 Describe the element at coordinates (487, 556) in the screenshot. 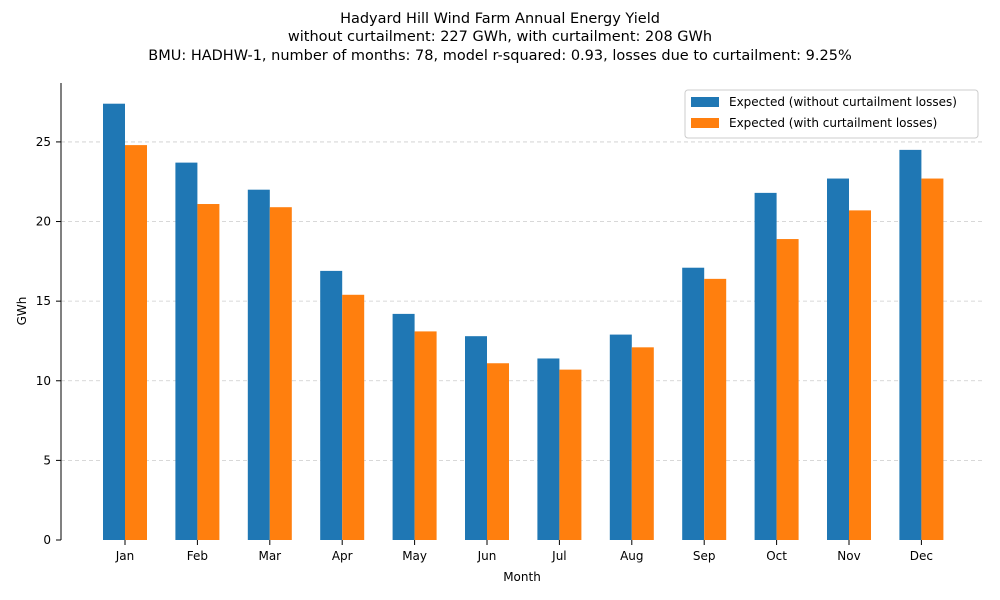

I see `x-tick-label-jun: Jun` at that location.